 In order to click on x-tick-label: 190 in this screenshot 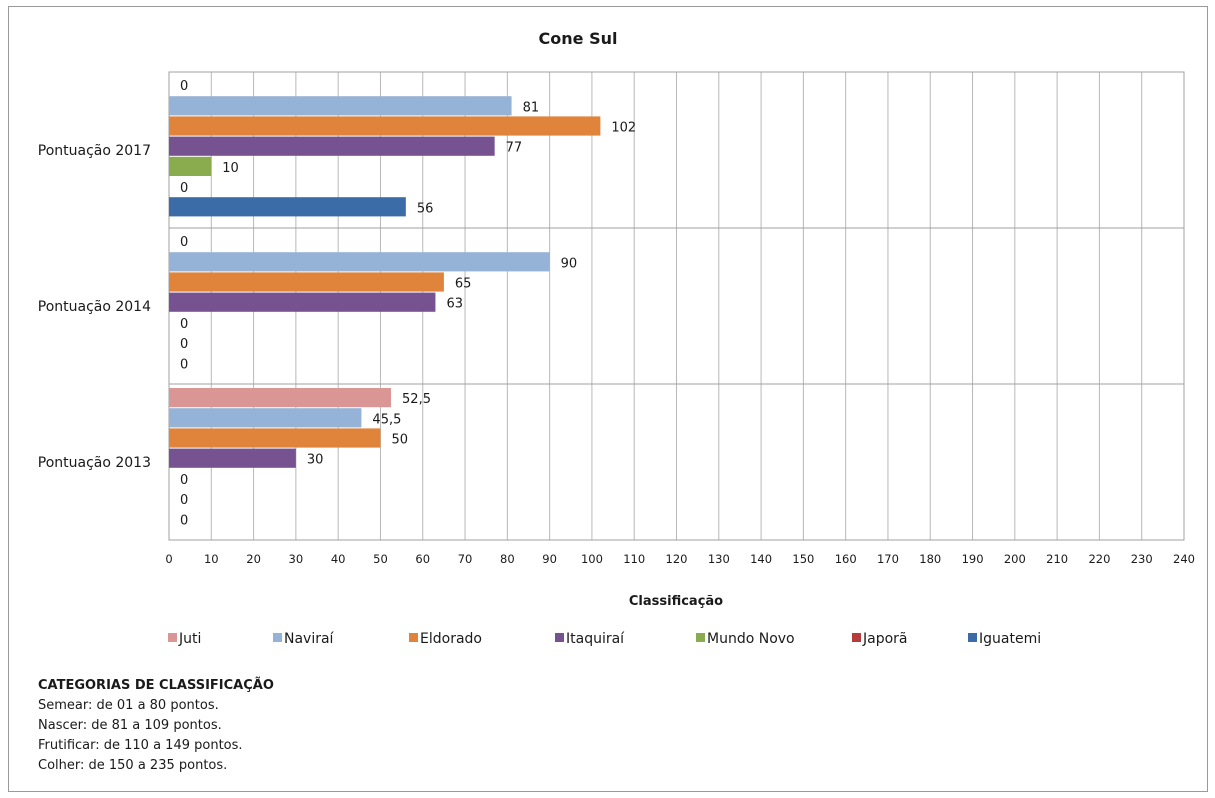, I will do `click(973, 559)`.